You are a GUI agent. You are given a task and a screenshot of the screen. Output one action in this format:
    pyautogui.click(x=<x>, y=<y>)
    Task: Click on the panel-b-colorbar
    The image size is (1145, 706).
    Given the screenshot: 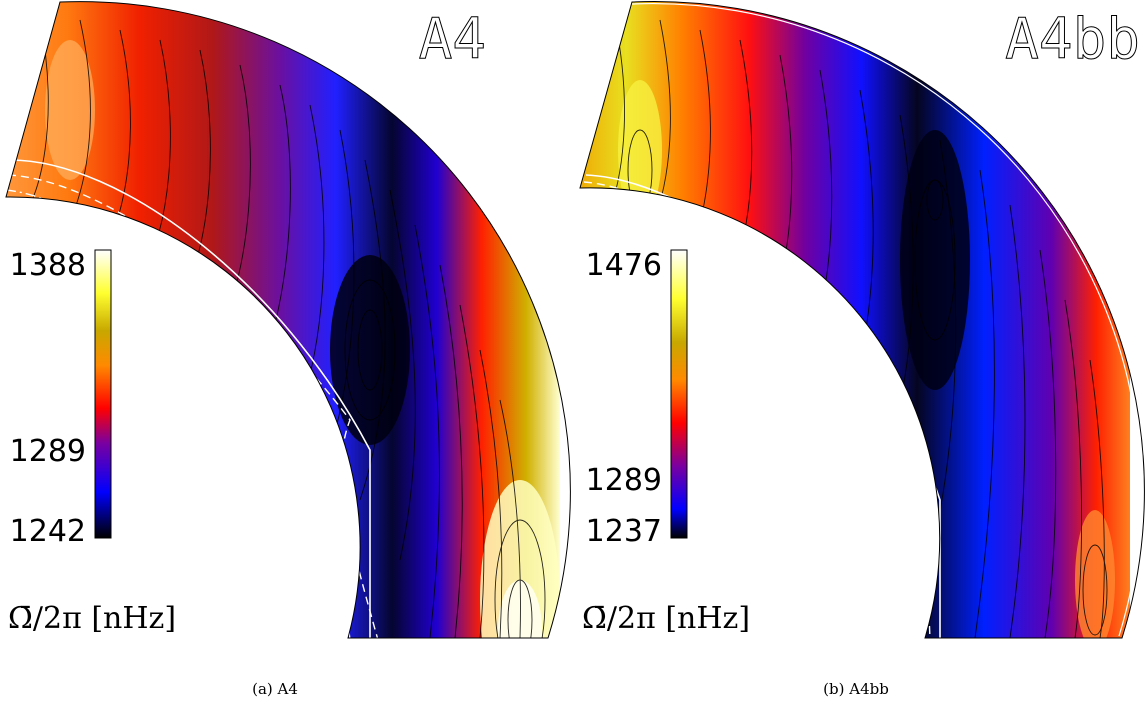 What is the action you would take?
    pyautogui.click(x=679, y=394)
    